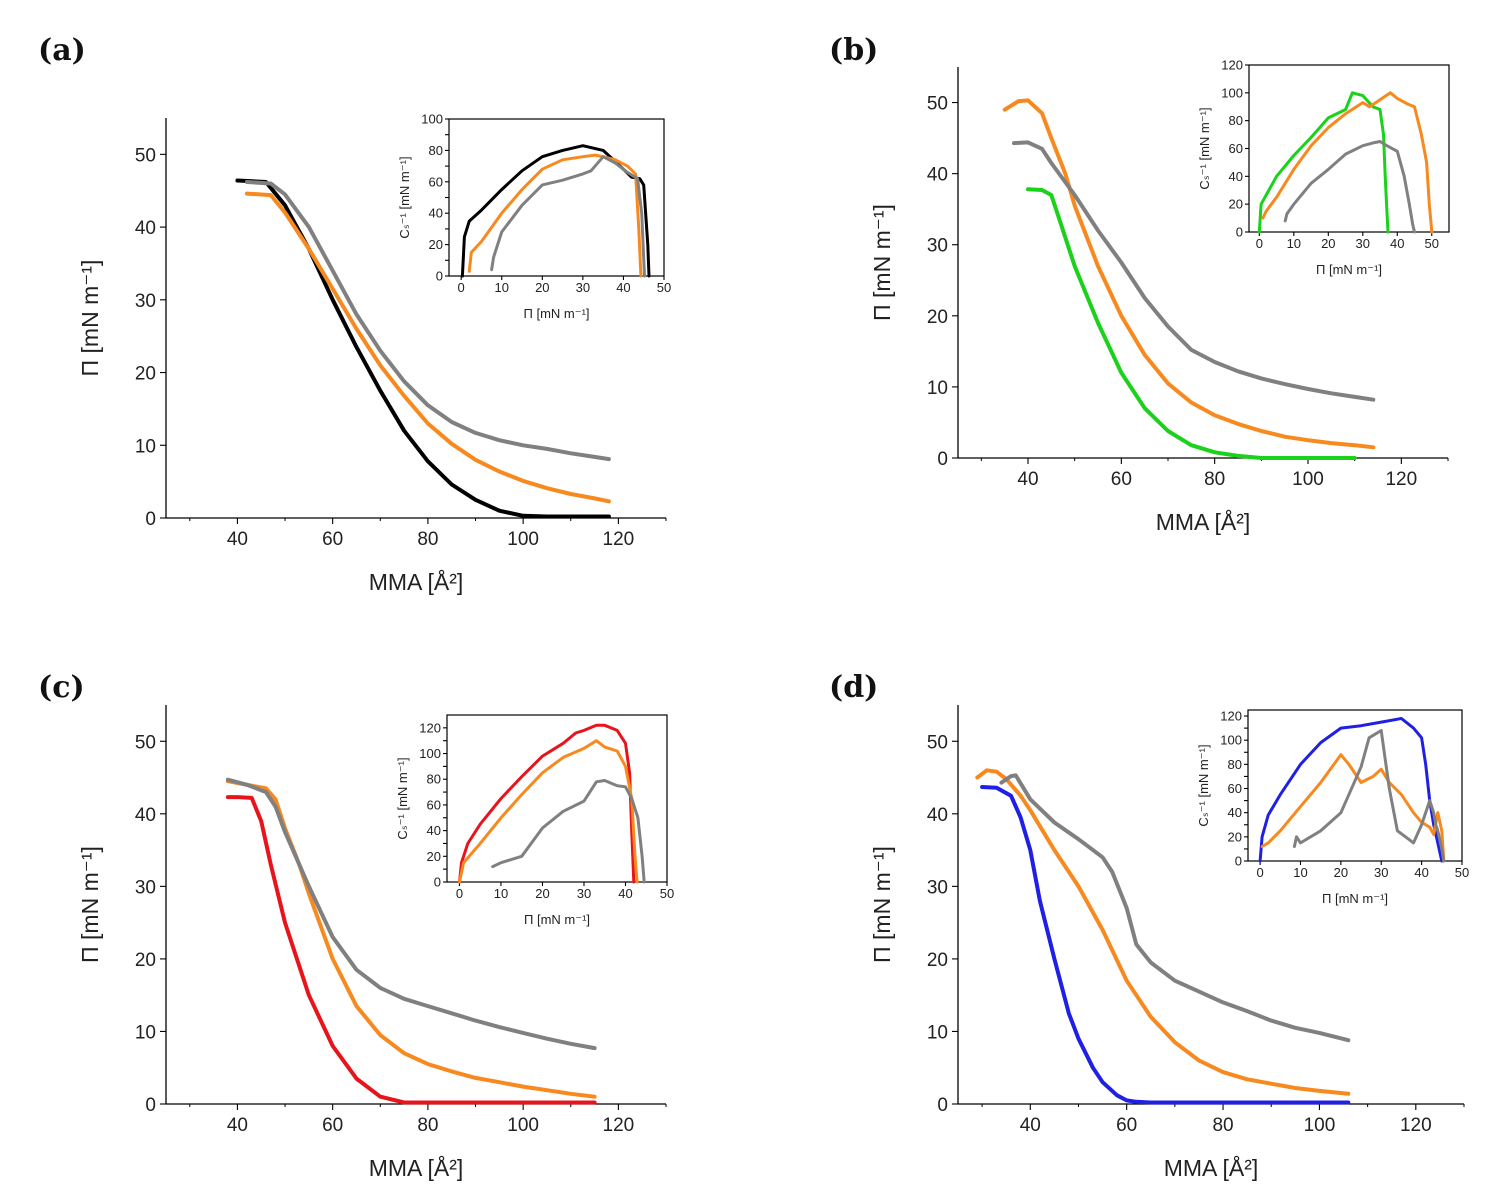 The height and width of the screenshot is (1198, 1498). Describe the element at coordinates (434, 804) in the screenshot. I see `y-tick-label: 60` at that location.